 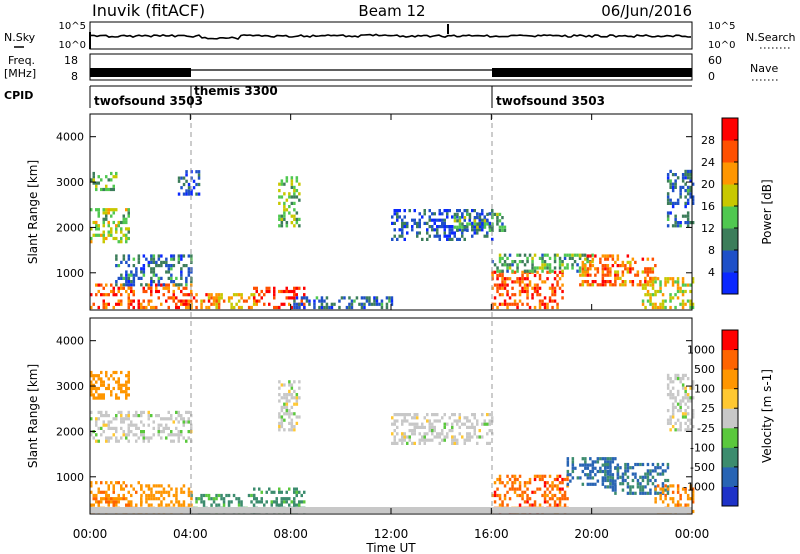 What do you see at coordinates (708, 228) in the screenshot?
I see `power-cbar-tick-label: 12` at bounding box center [708, 228].